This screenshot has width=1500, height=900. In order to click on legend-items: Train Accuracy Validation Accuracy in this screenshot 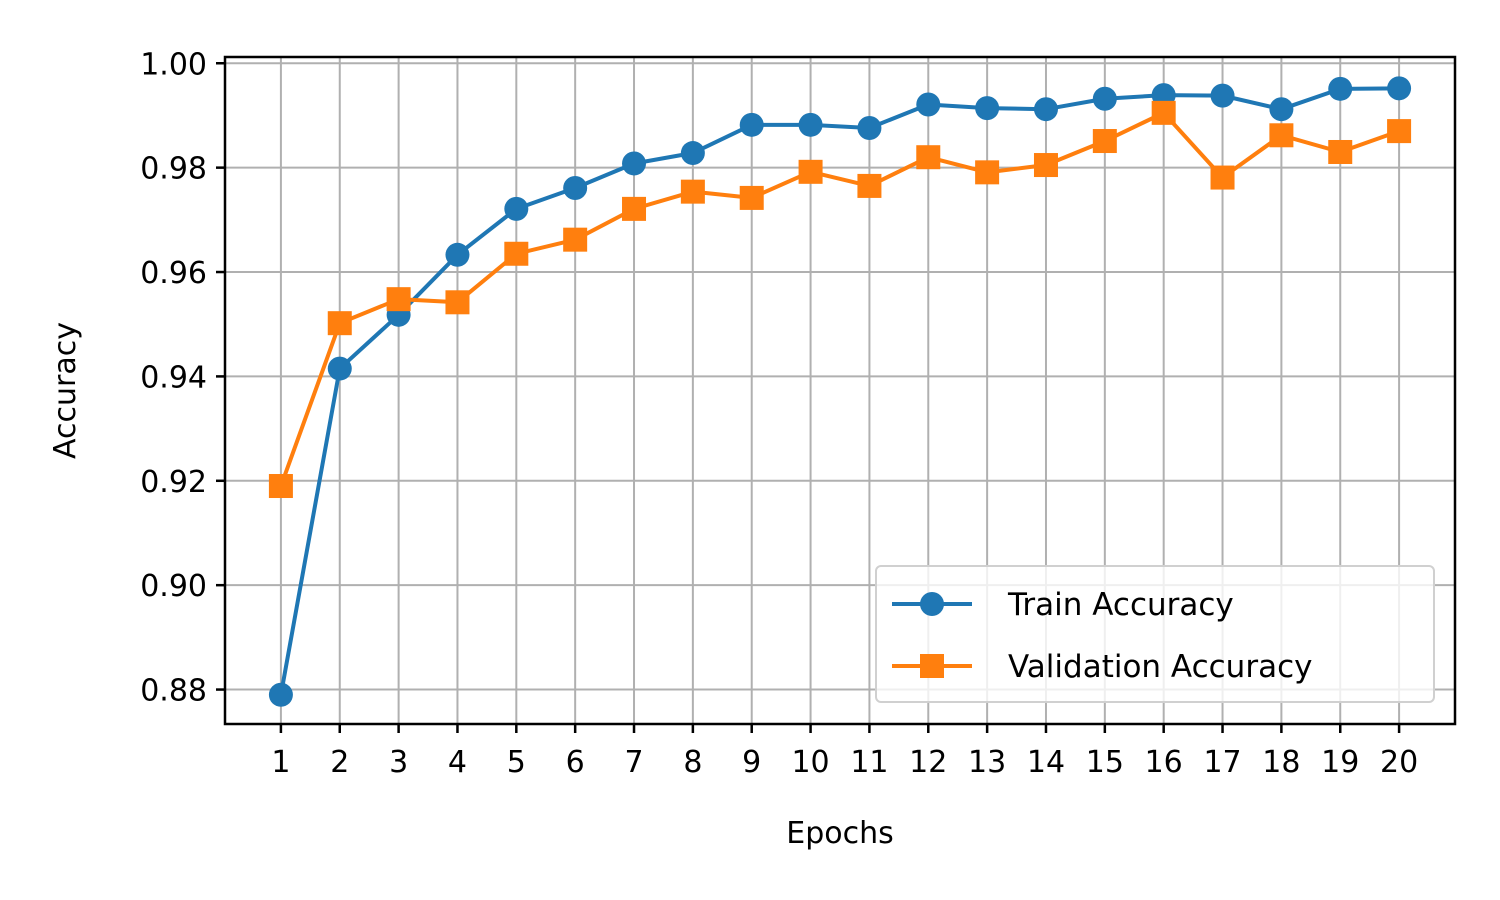, I will do `click(1102, 636)`.